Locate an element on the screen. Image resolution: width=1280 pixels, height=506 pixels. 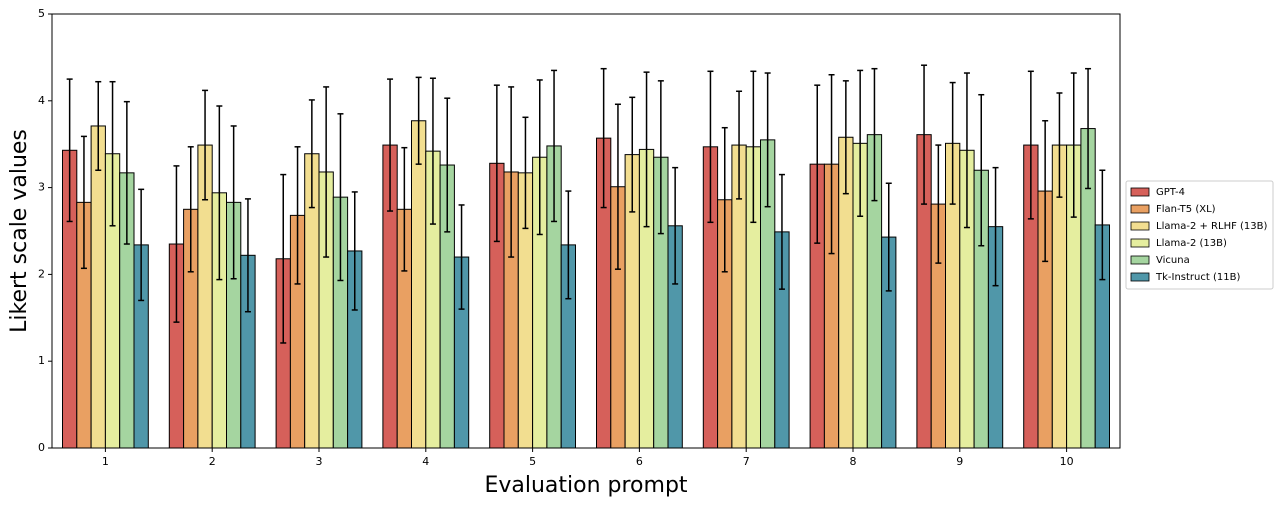
x-tick-label: 7 is located at coordinates (746, 461).